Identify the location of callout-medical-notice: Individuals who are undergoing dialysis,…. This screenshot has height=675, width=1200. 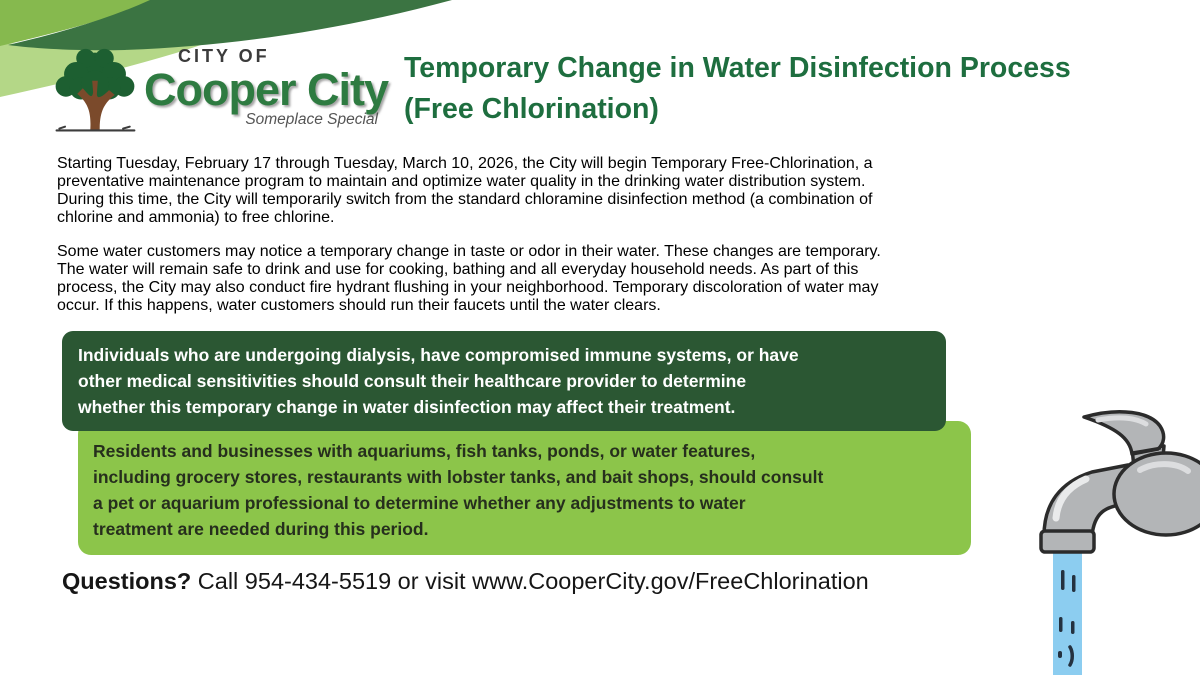
(504, 381).